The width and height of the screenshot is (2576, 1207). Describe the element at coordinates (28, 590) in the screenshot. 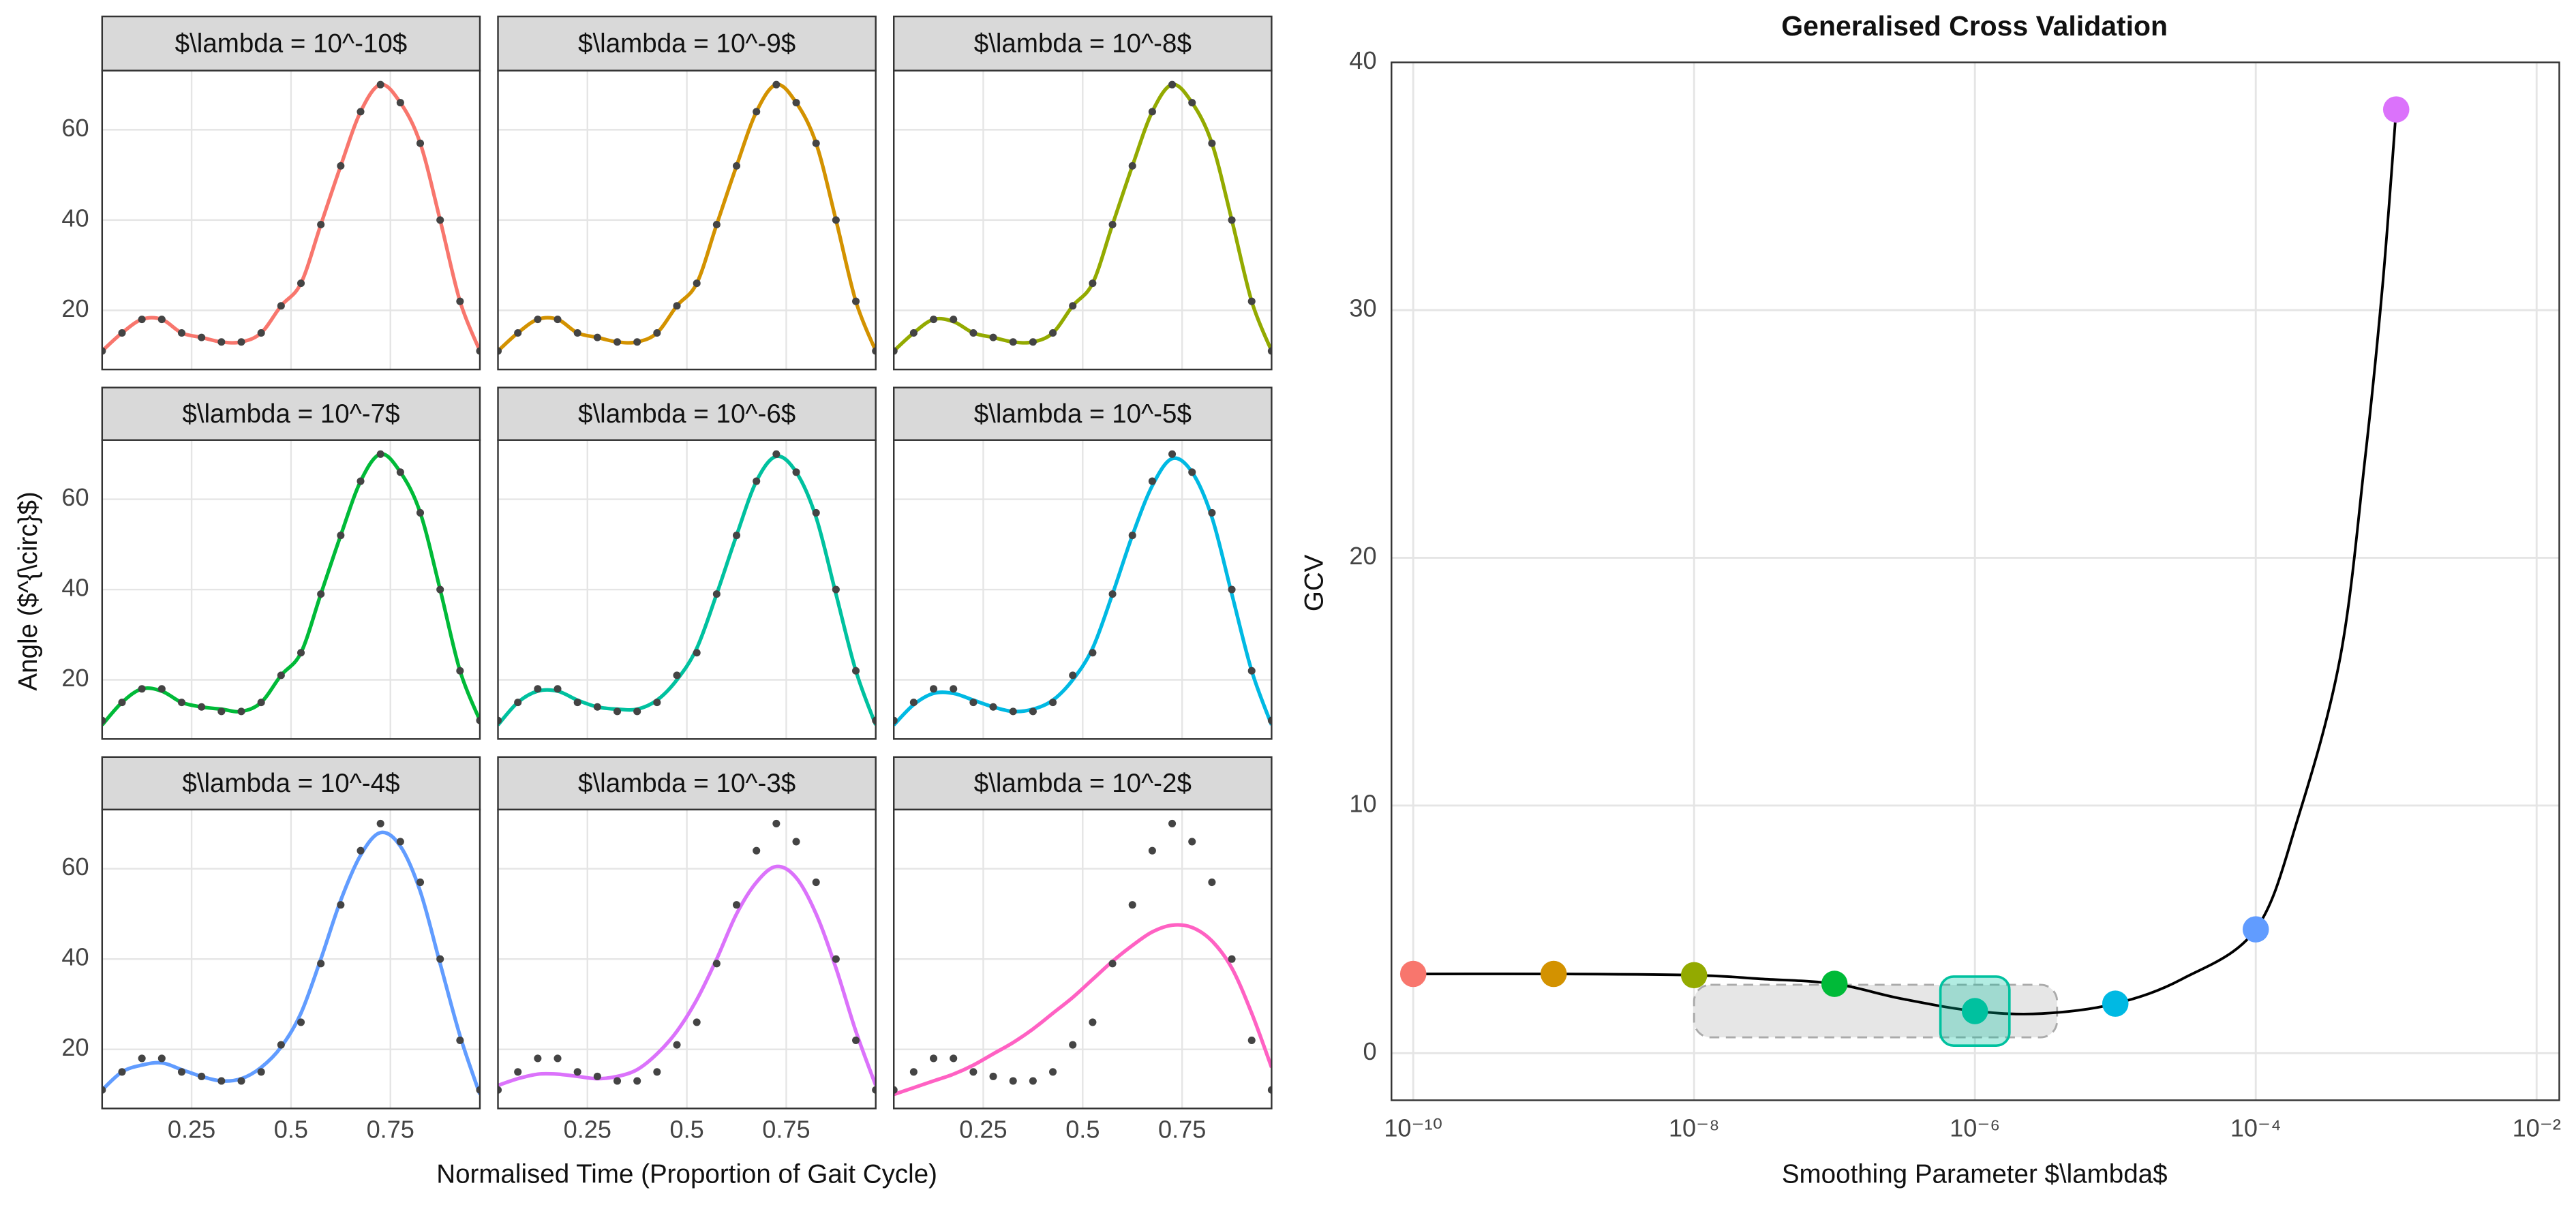

I see `y-axis-title: Angle ($^{\circ}$)` at that location.